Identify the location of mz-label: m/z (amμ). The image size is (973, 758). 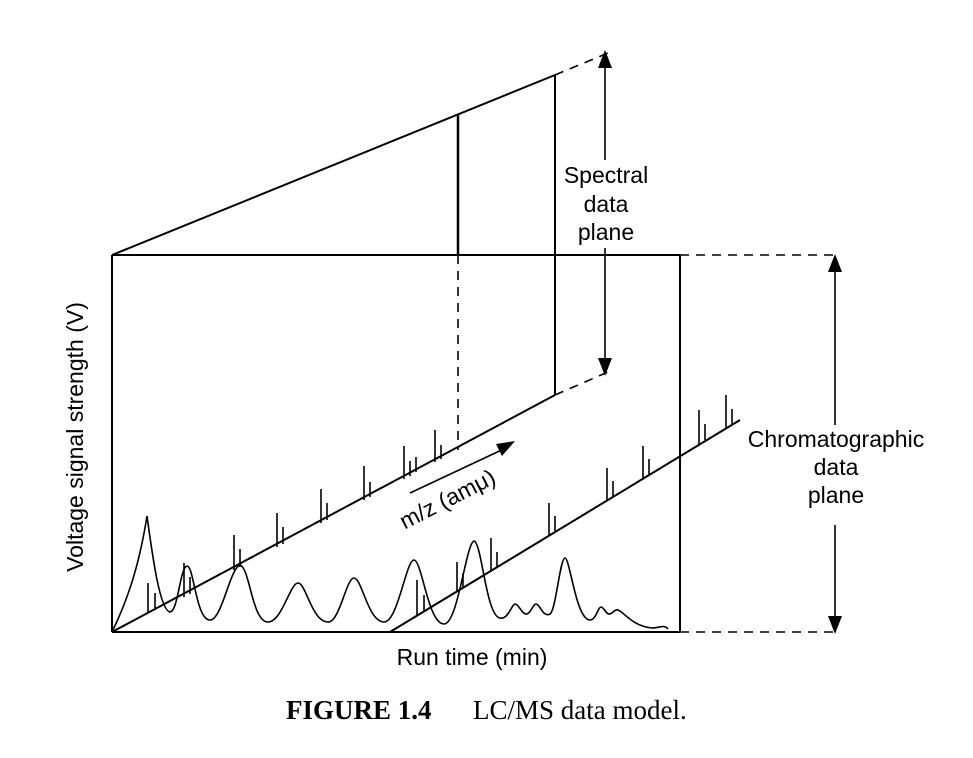
(447, 499).